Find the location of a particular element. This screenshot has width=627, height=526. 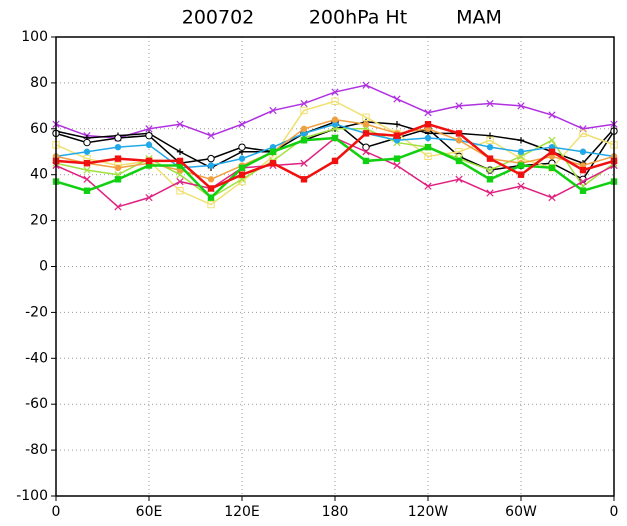

x-tick-label: 120W is located at coordinates (428, 512).